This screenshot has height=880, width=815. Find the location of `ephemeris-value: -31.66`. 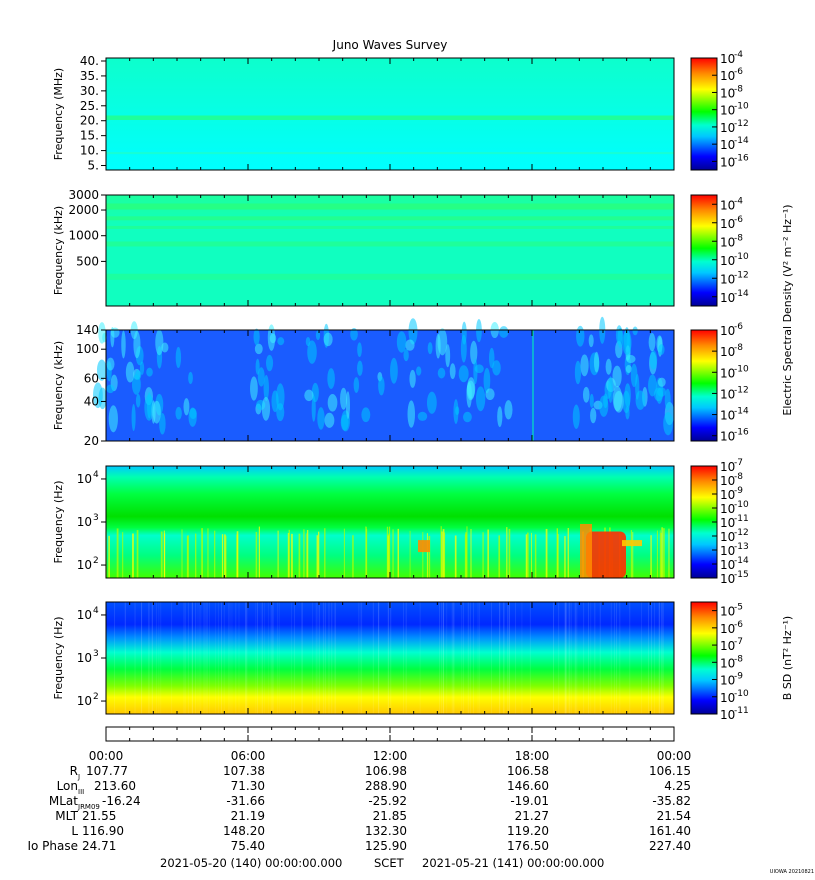

ephemeris-value: -31.66 is located at coordinates (245, 801).